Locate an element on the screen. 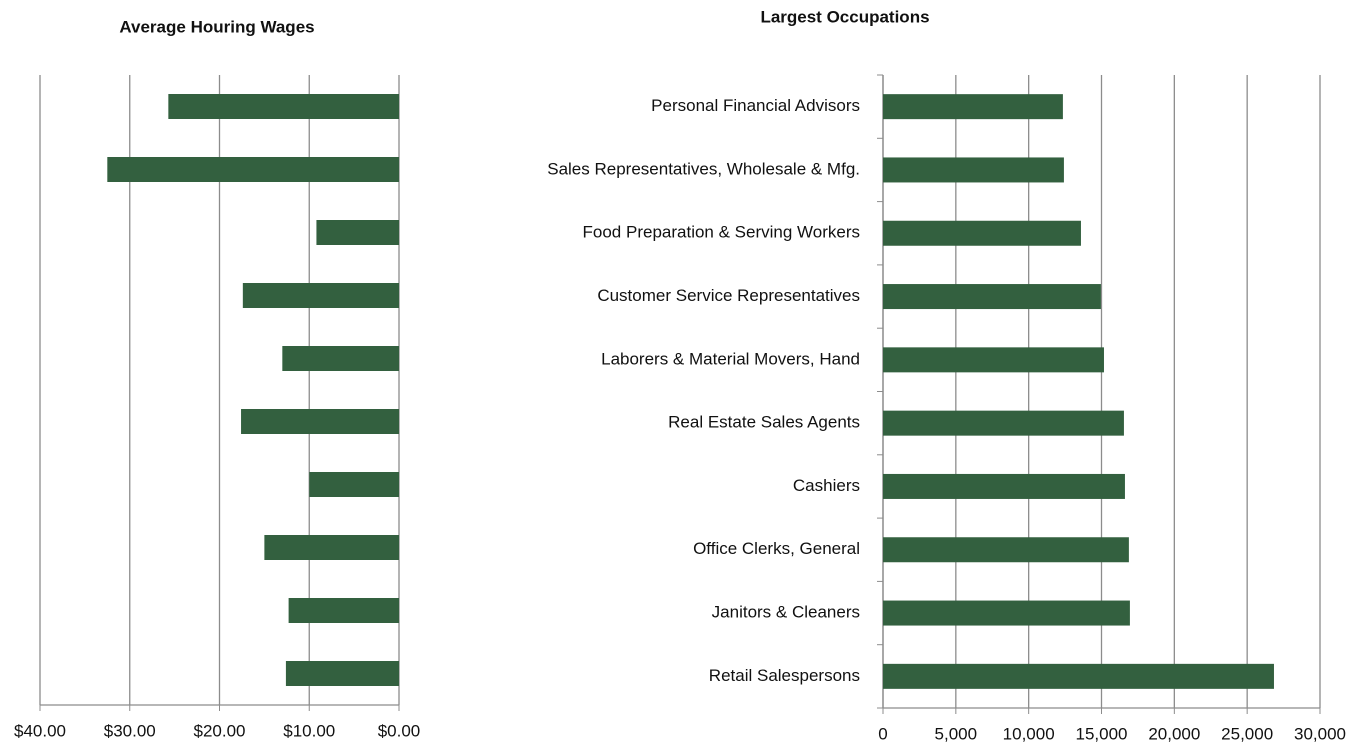 This screenshot has width=1370, height=750. y-tick-label: Food Preparation & Serving Workers is located at coordinates (721, 232).